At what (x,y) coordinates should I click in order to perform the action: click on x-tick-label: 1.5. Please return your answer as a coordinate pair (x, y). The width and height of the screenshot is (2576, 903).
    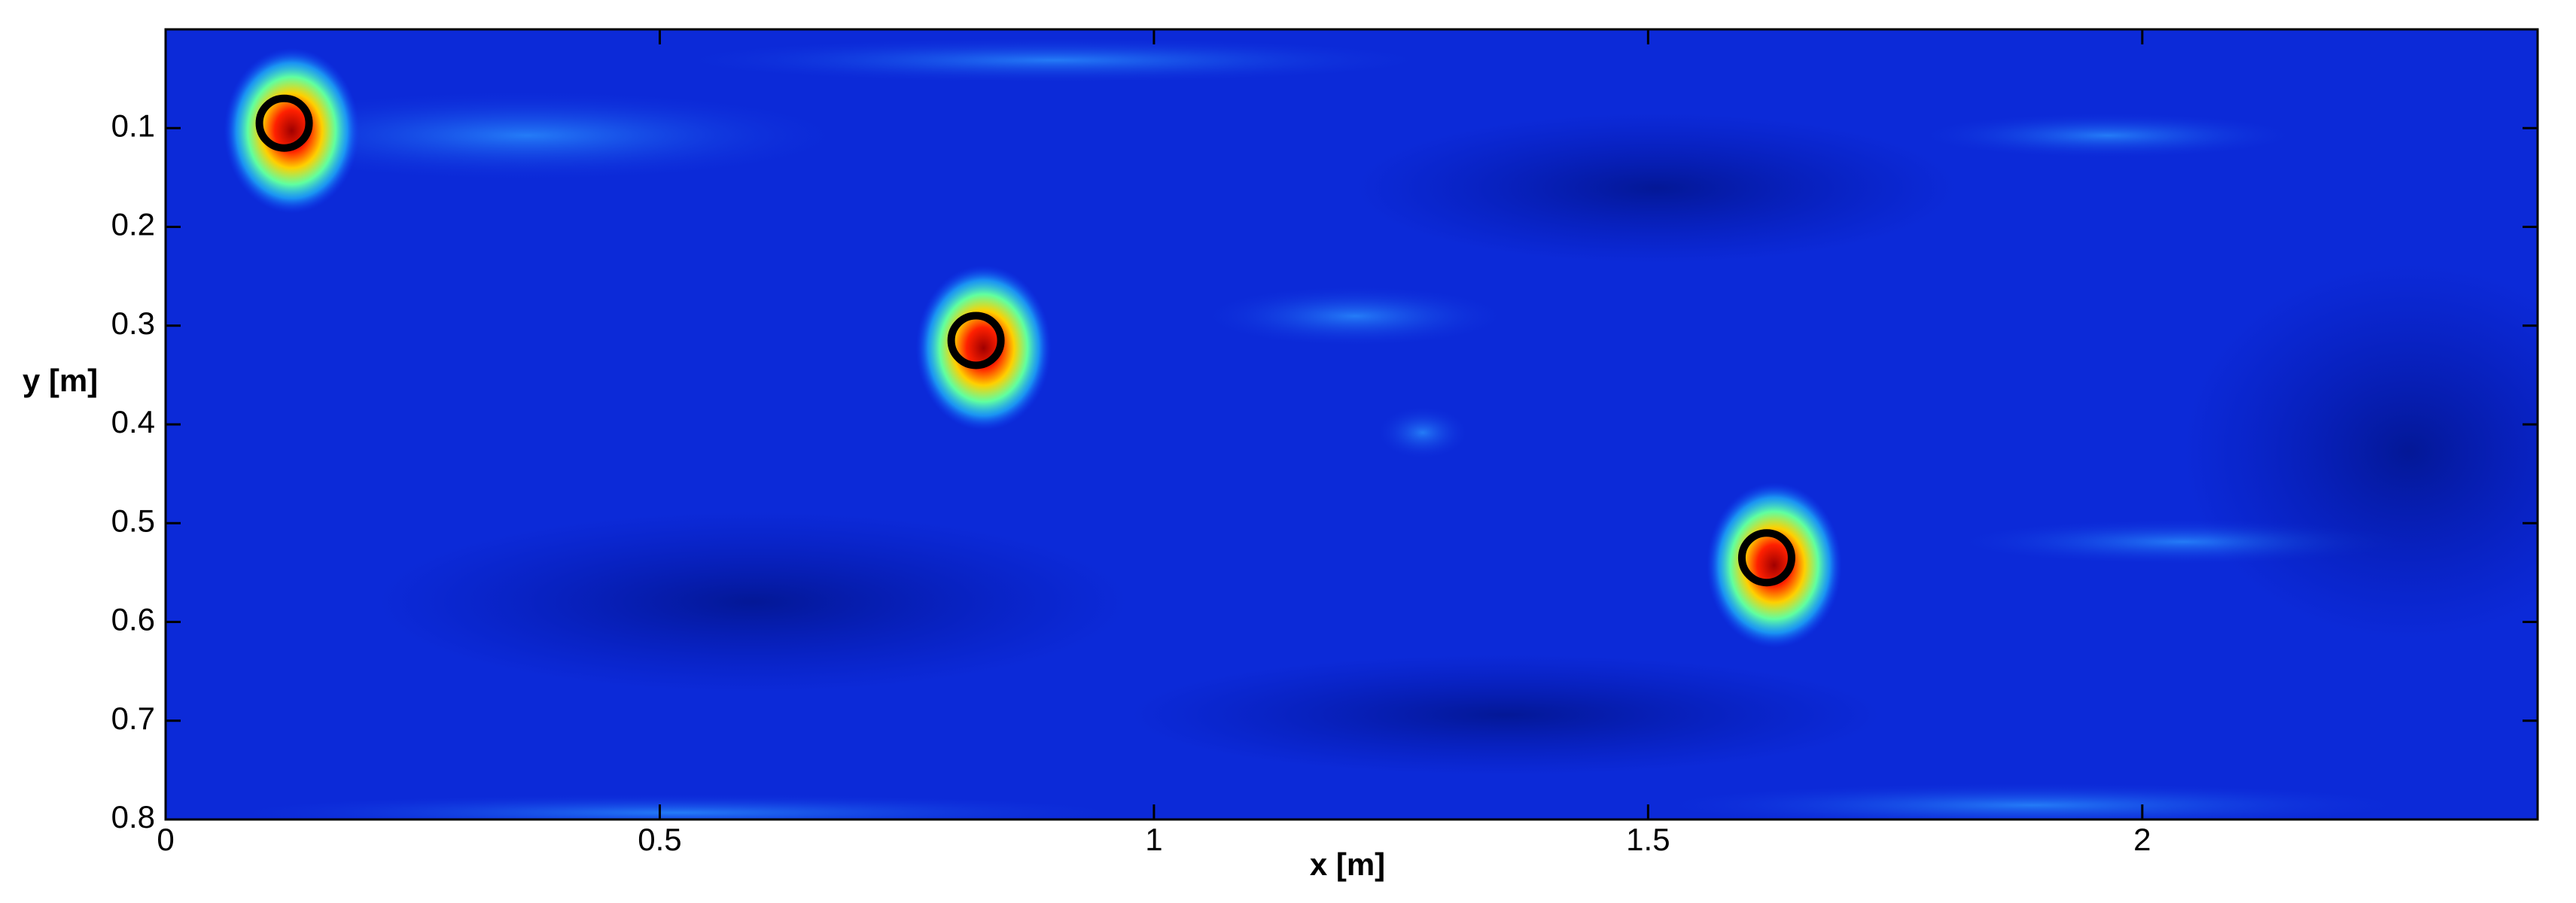
    Looking at the image, I should click on (1648, 839).